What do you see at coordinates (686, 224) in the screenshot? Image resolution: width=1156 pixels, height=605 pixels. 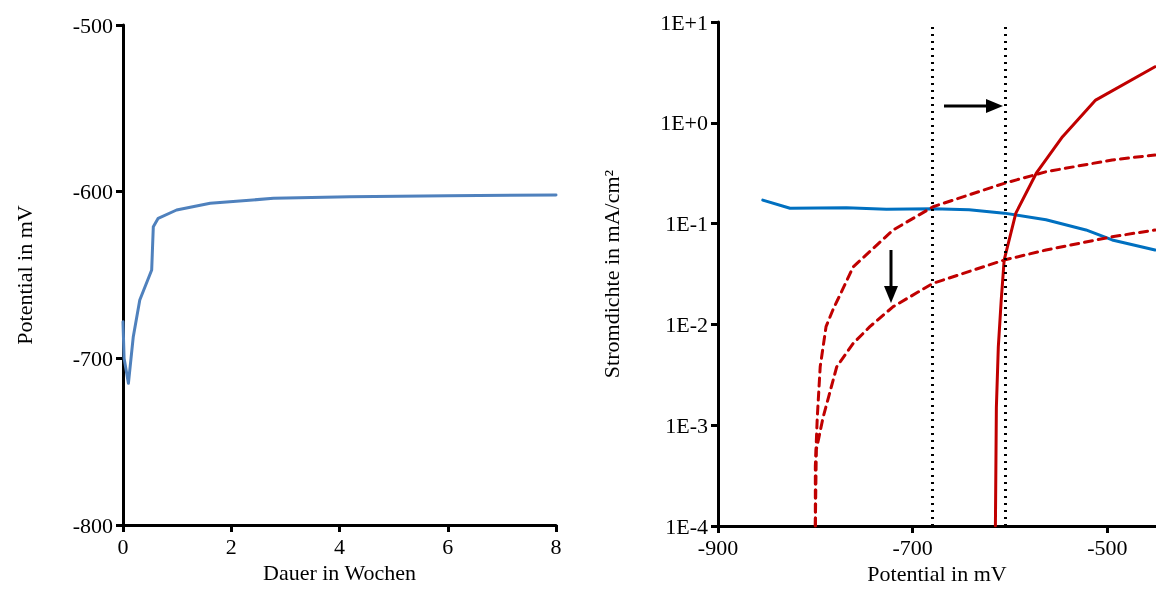 I see `y-tick-label: 1E-1` at bounding box center [686, 224].